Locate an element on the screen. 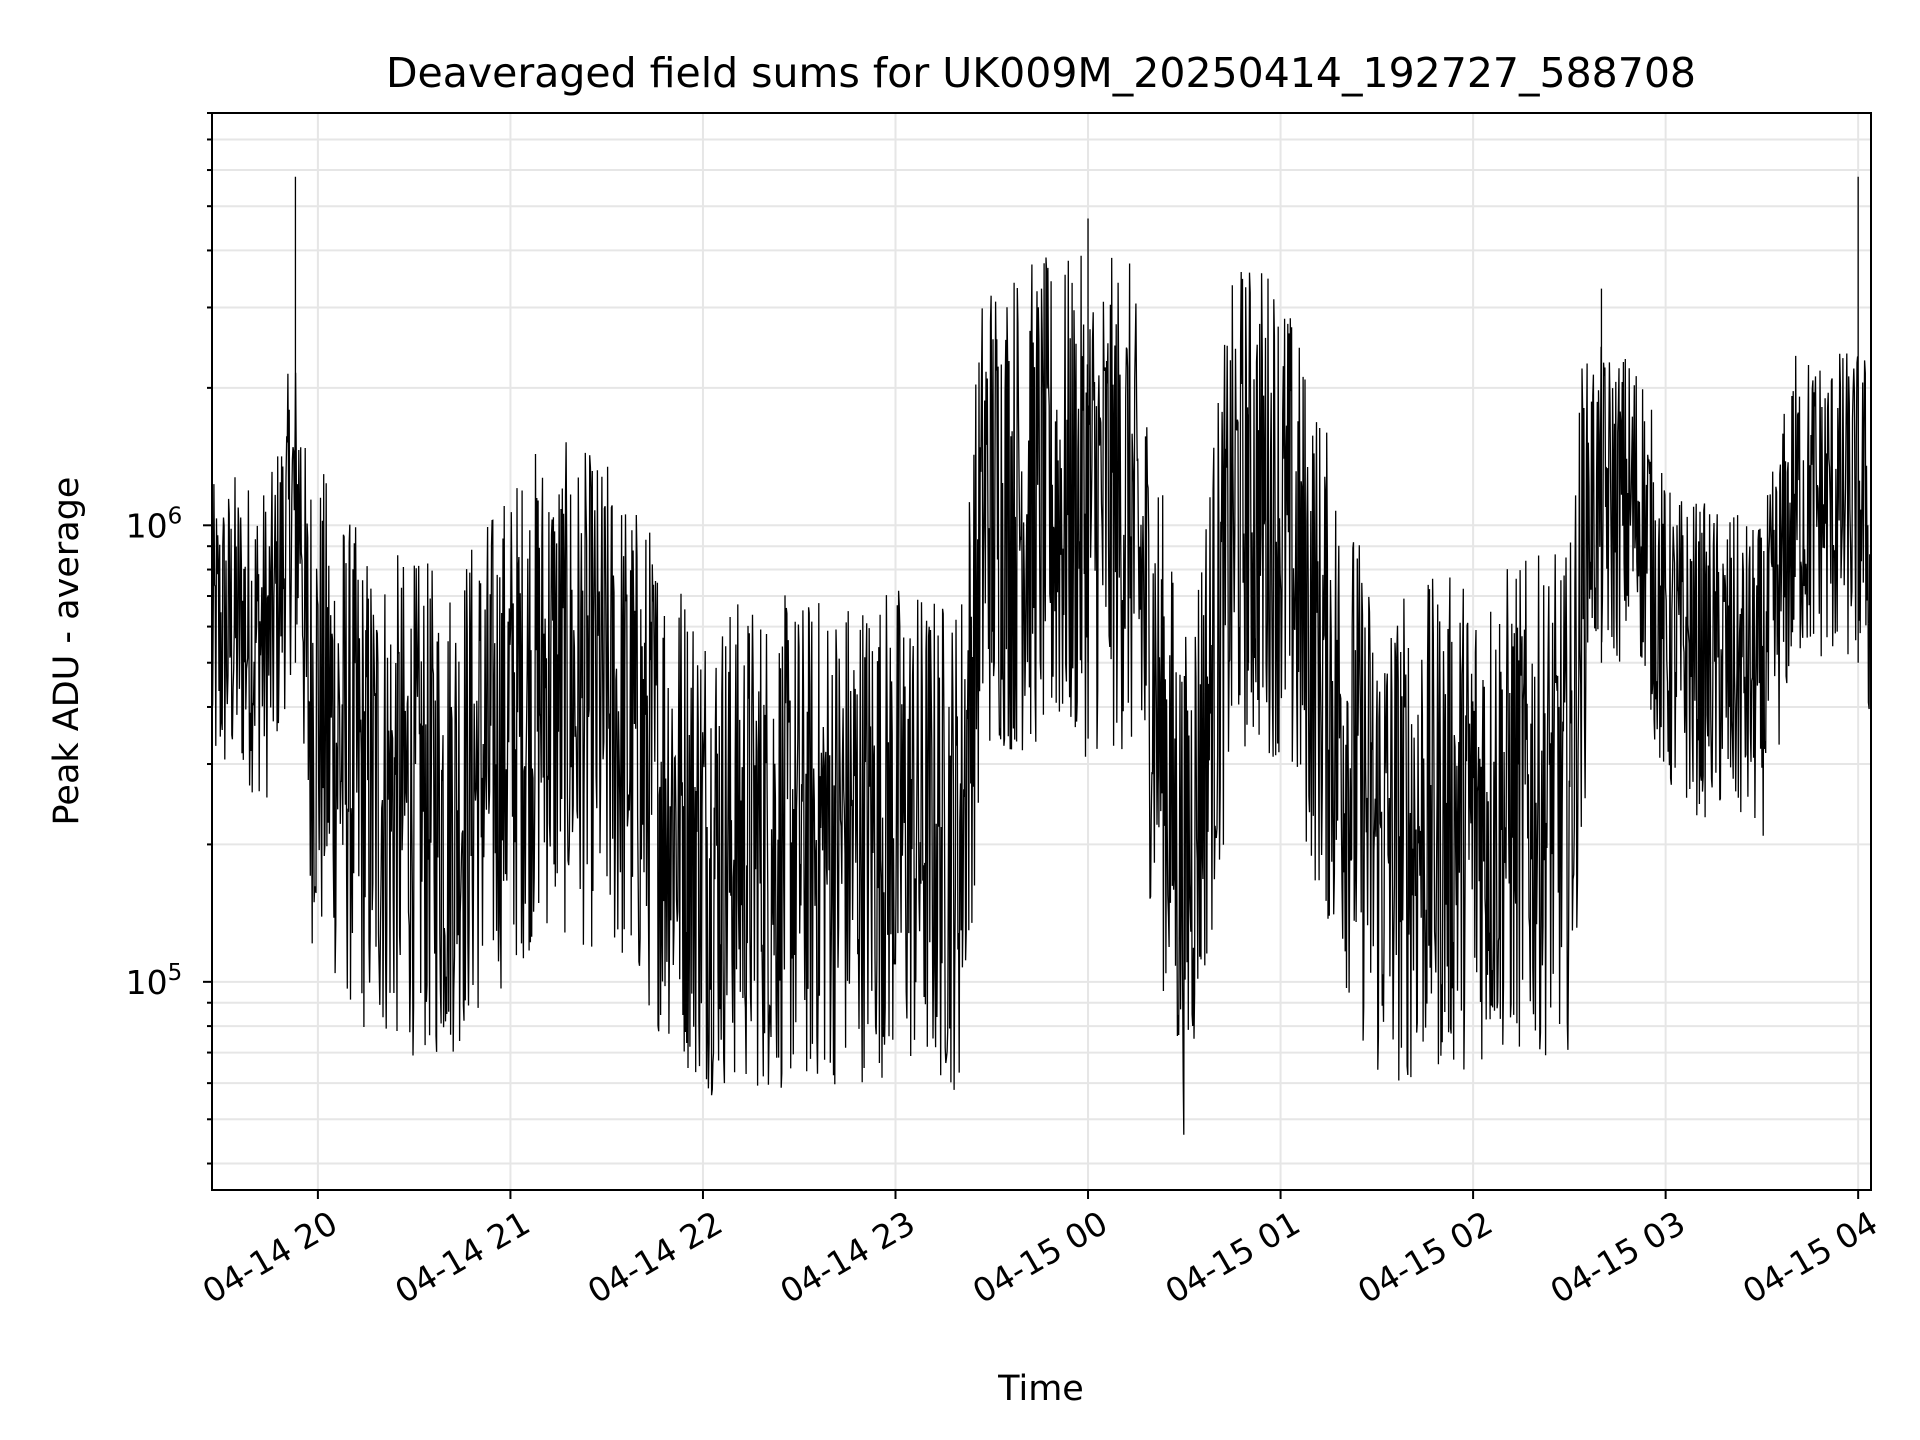  y-axis-title: Peak ADU - average is located at coordinates (67, 651).